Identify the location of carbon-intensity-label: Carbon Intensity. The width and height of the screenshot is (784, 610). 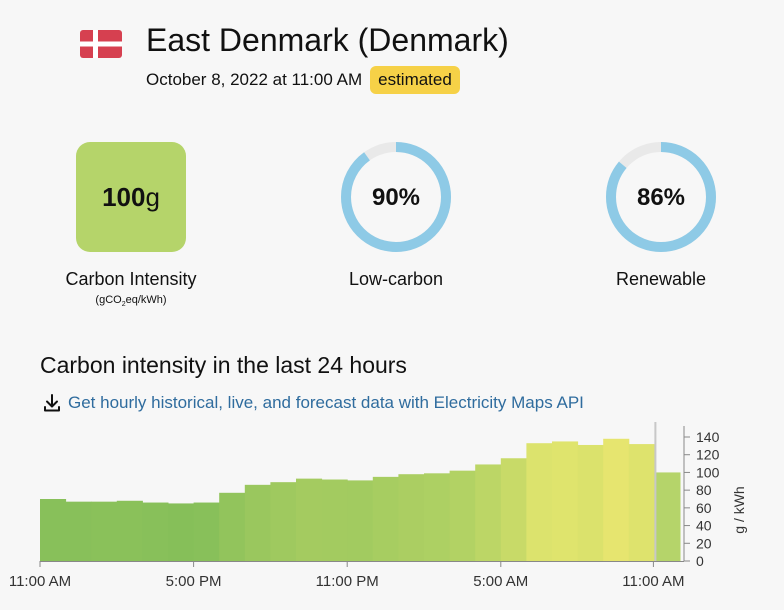
(131, 279).